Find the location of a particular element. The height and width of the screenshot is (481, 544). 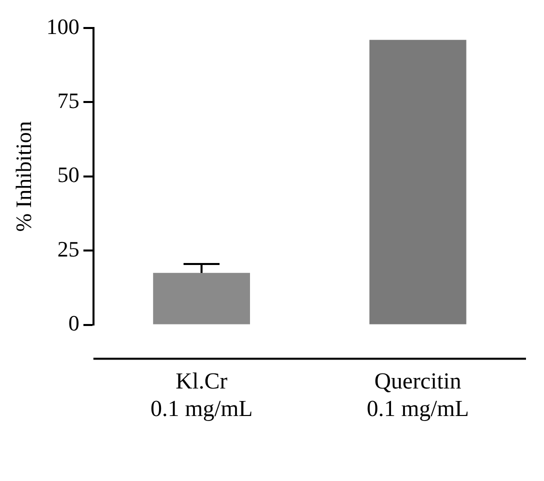

y-axis-title: % Inhibition is located at coordinates (23, 176).